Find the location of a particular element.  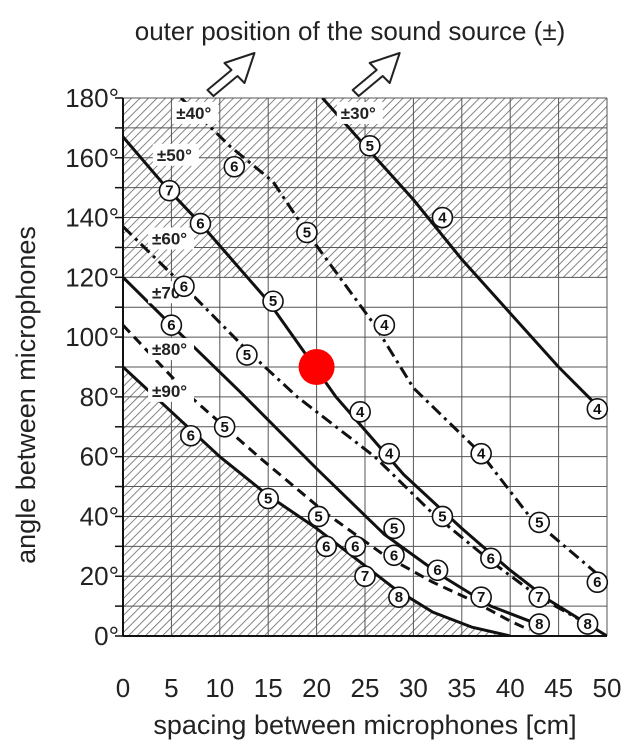

curve-label: ±40° is located at coordinates (193, 113).